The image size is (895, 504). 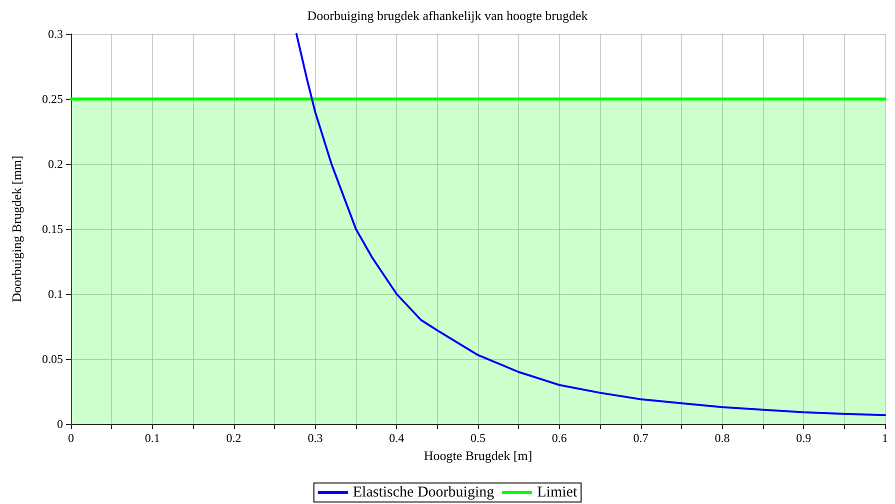 What do you see at coordinates (52, 99) in the screenshot?
I see `y-tick-label: 0.25` at bounding box center [52, 99].